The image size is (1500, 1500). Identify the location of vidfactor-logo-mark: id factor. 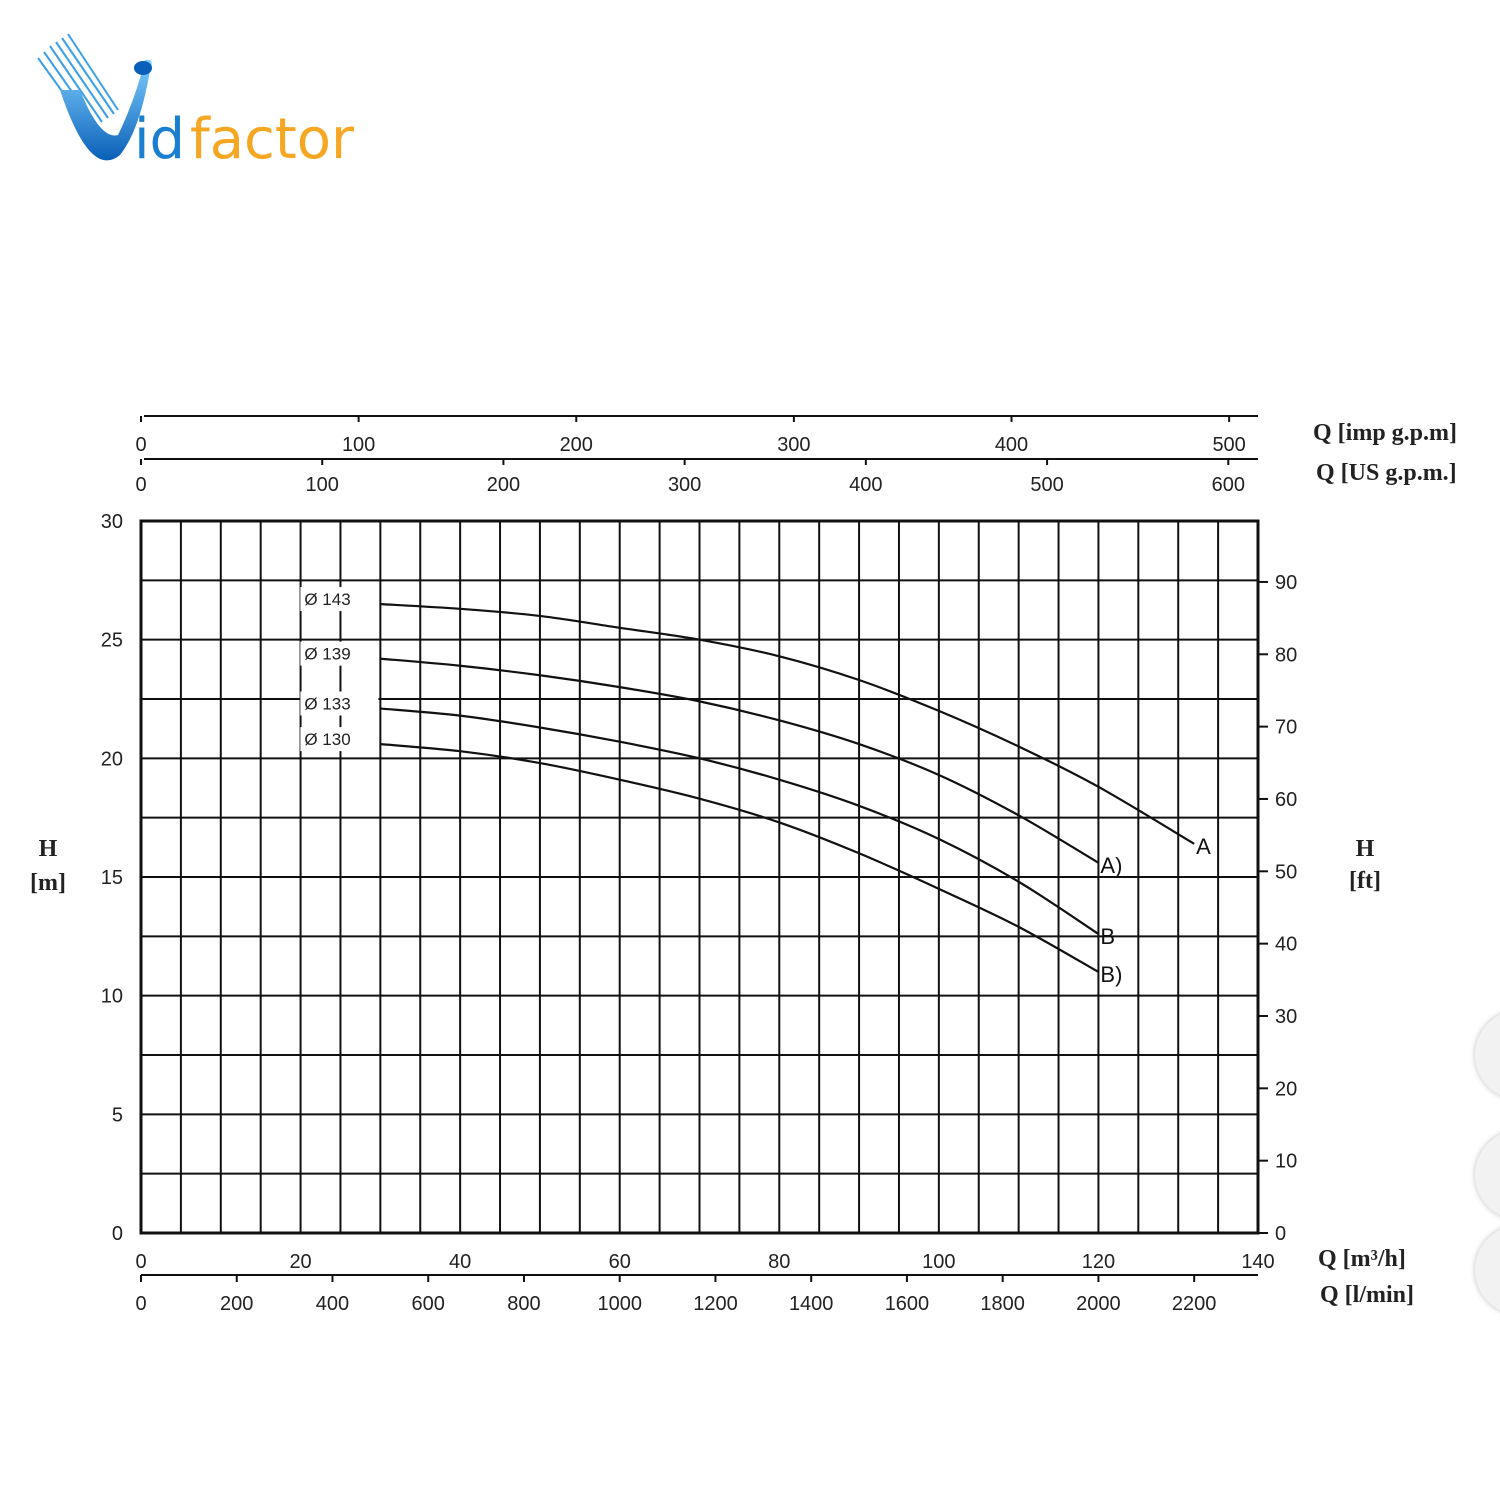
(196, 102).